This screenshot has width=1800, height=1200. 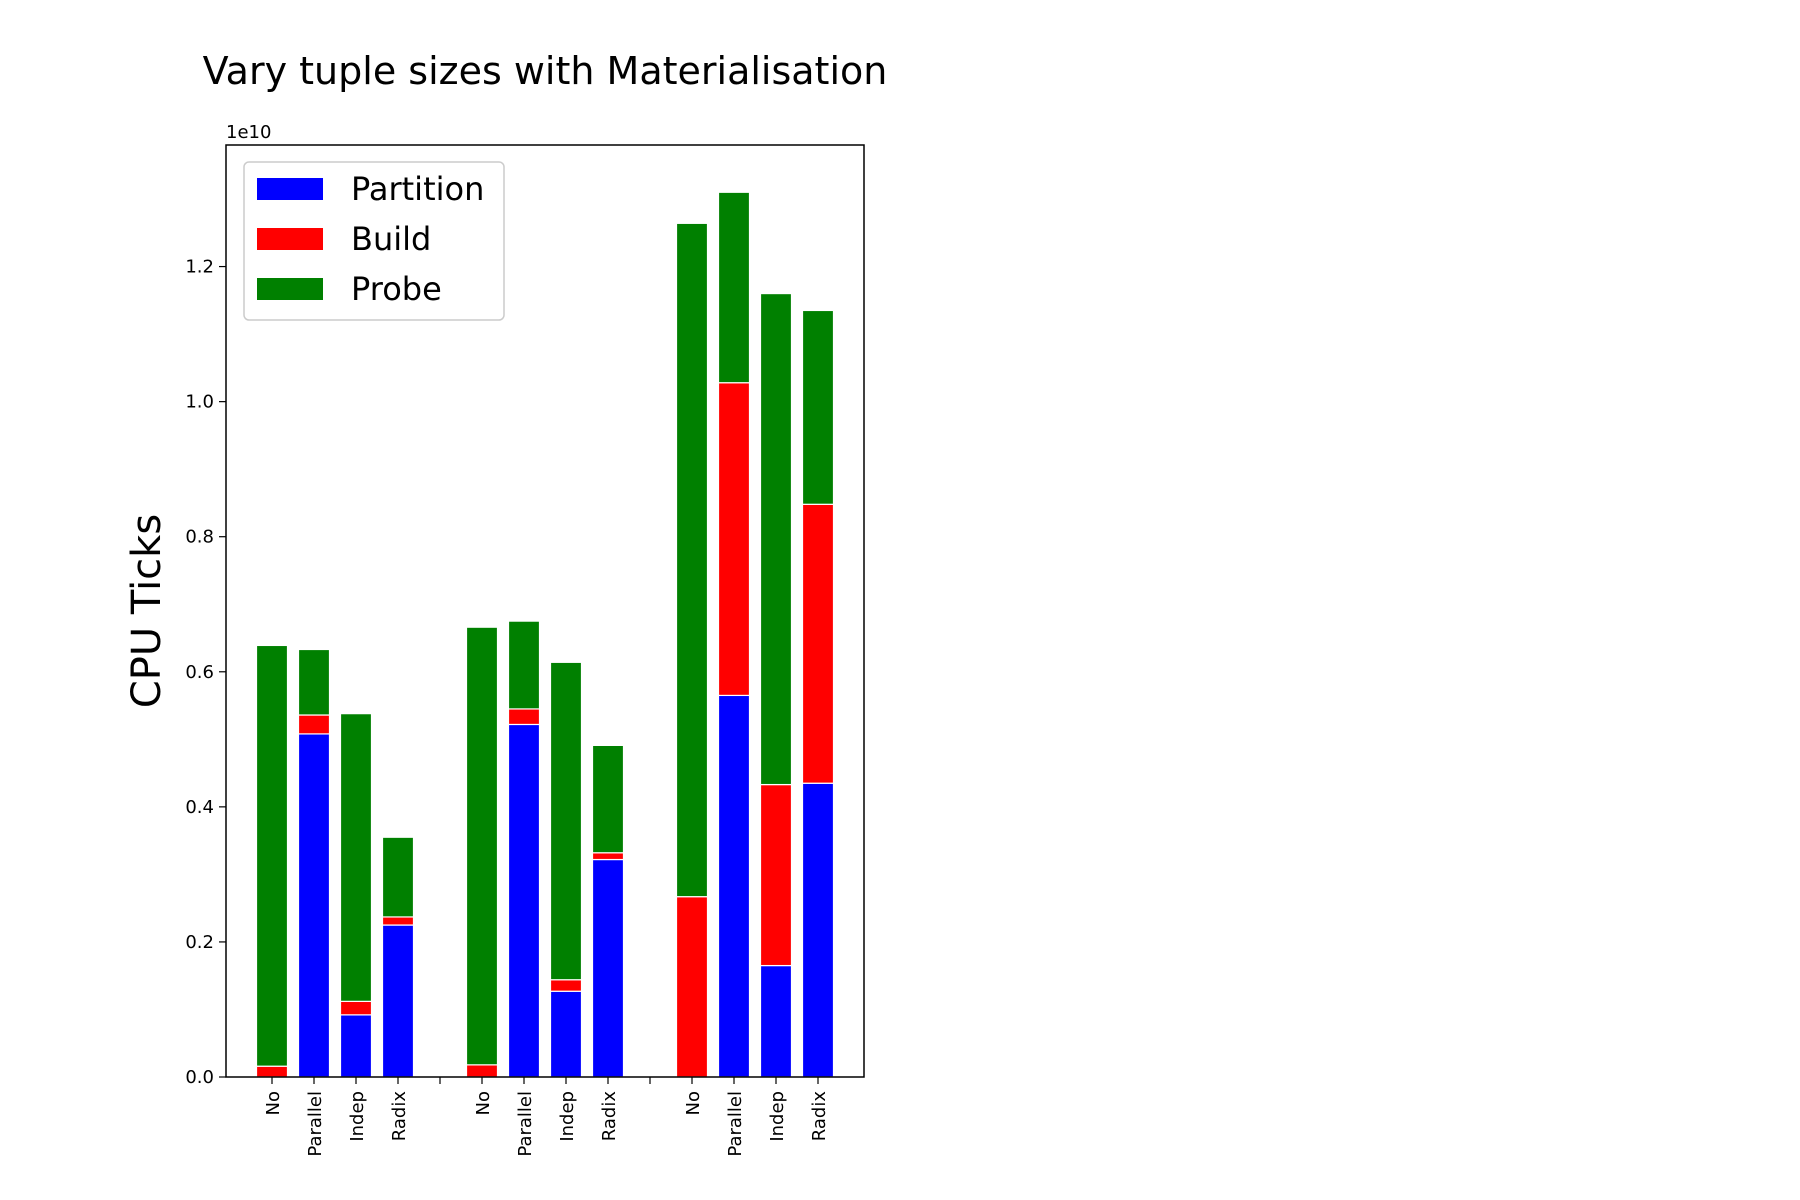 What do you see at coordinates (199, 537) in the screenshot?
I see `y-tick-label: 0.8` at bounding box center [199, 537].